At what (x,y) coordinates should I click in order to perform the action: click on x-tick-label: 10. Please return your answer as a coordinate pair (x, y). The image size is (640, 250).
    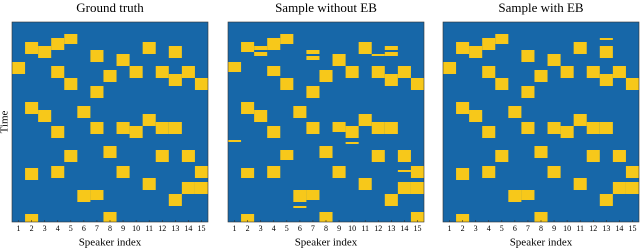
    Looking at the image, I should click on (567, 228).